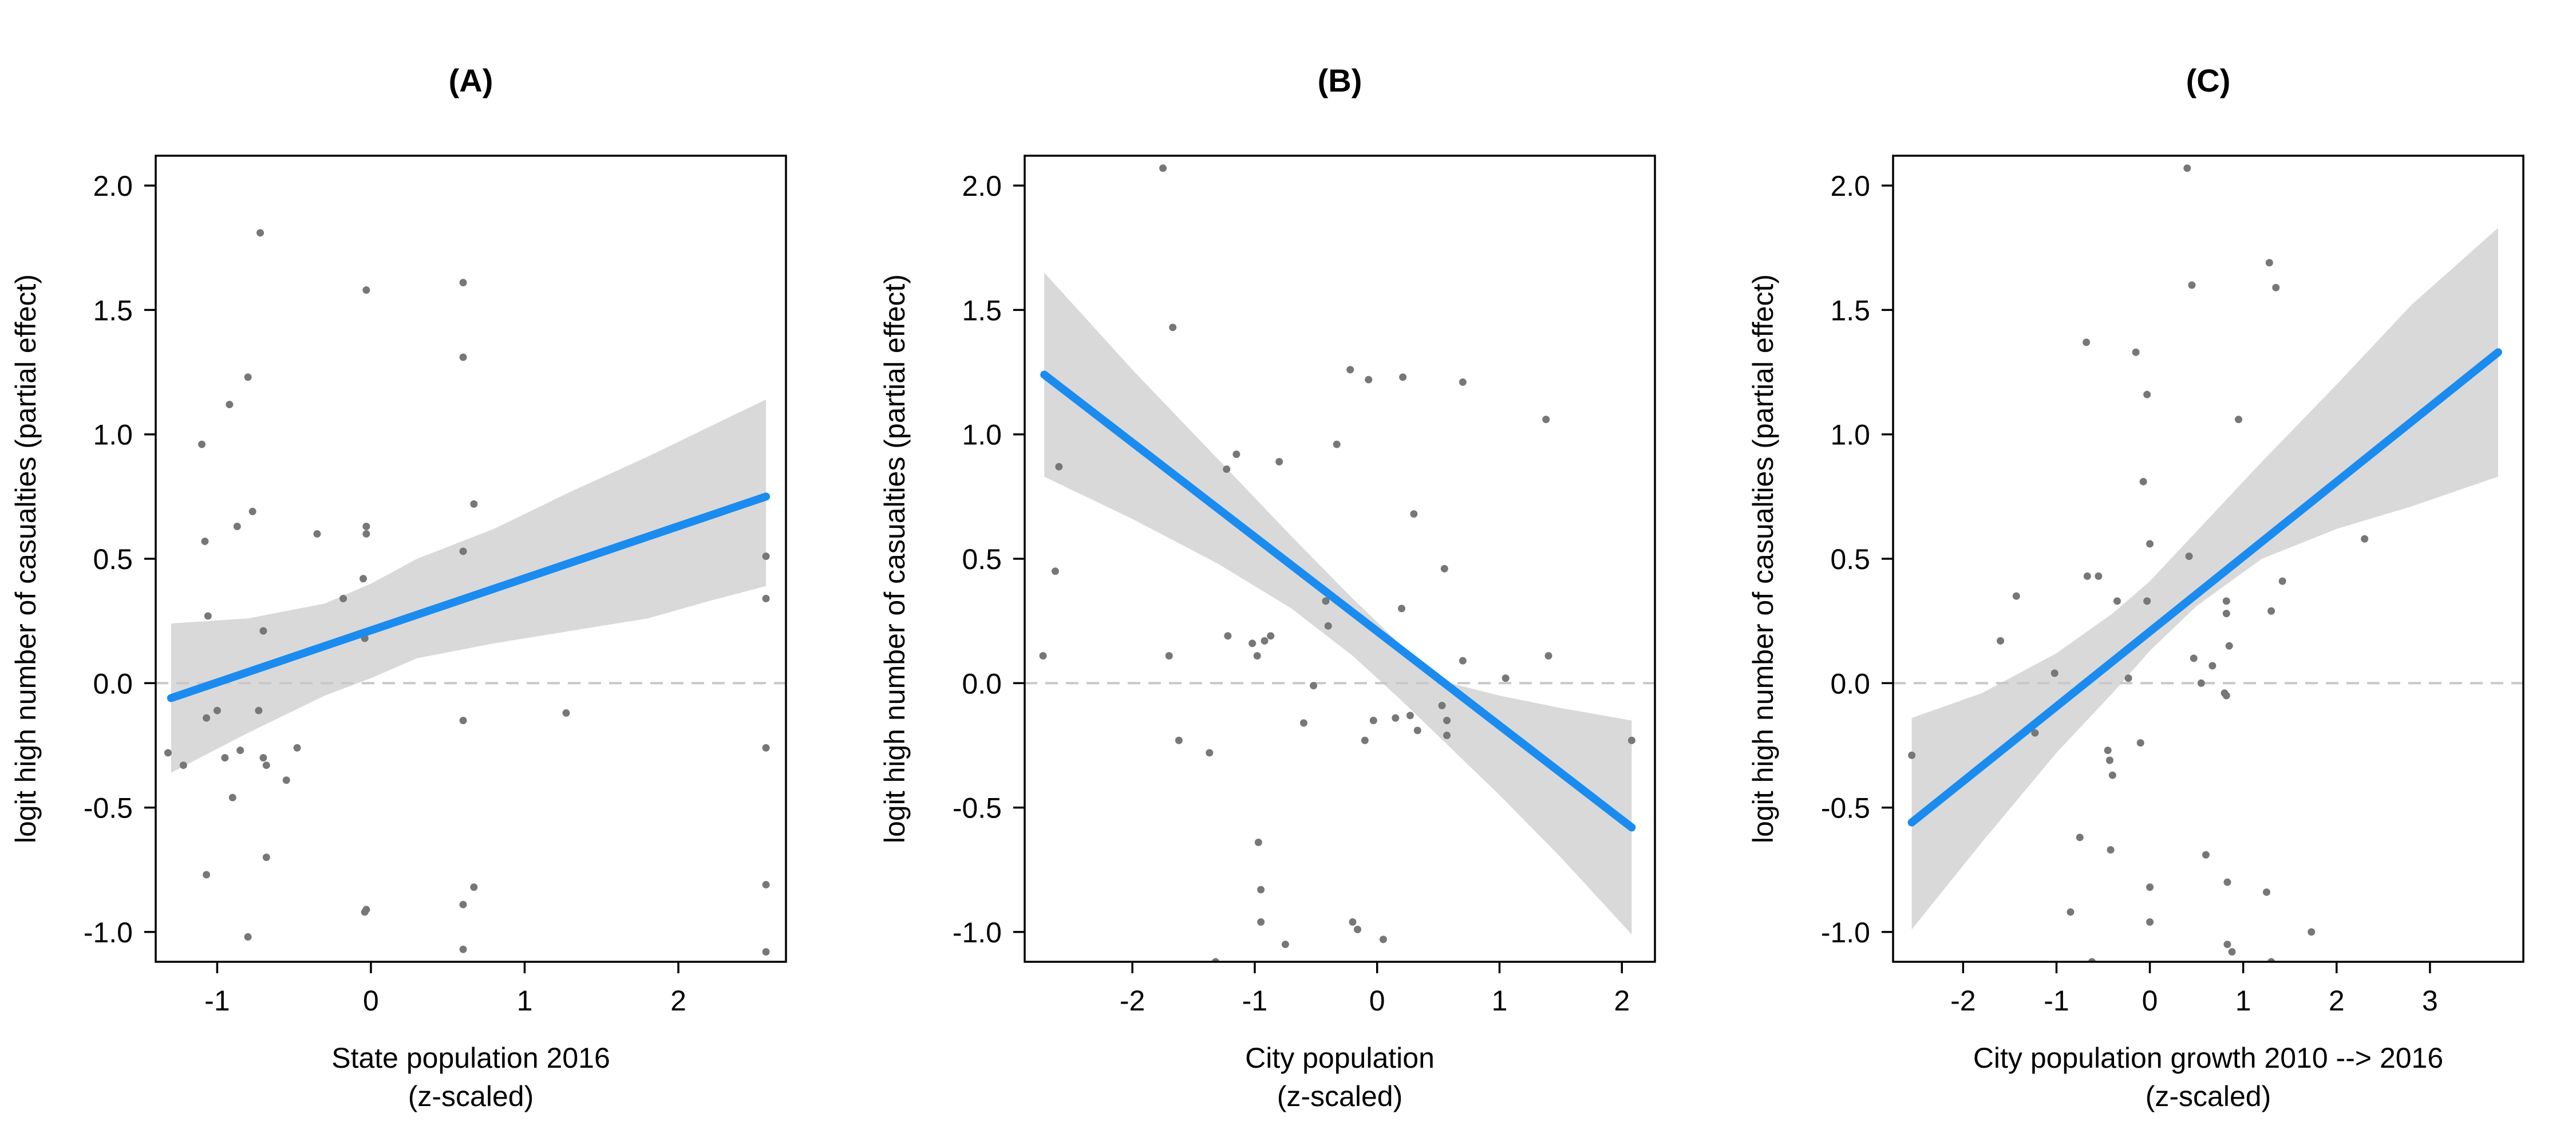 Image resolution: width=2576 pixels, height=1145 pixels. I want to click on x-tick-label: 1, so click(2243, 1001).